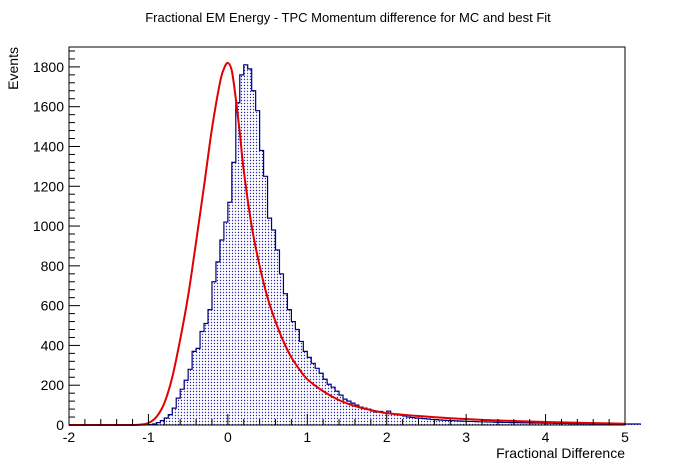 This screenshot has width=696, height=472. Describe the element at coordinates (53, 385) in the screenshot. I see `y-tick-label: 200` at that location.